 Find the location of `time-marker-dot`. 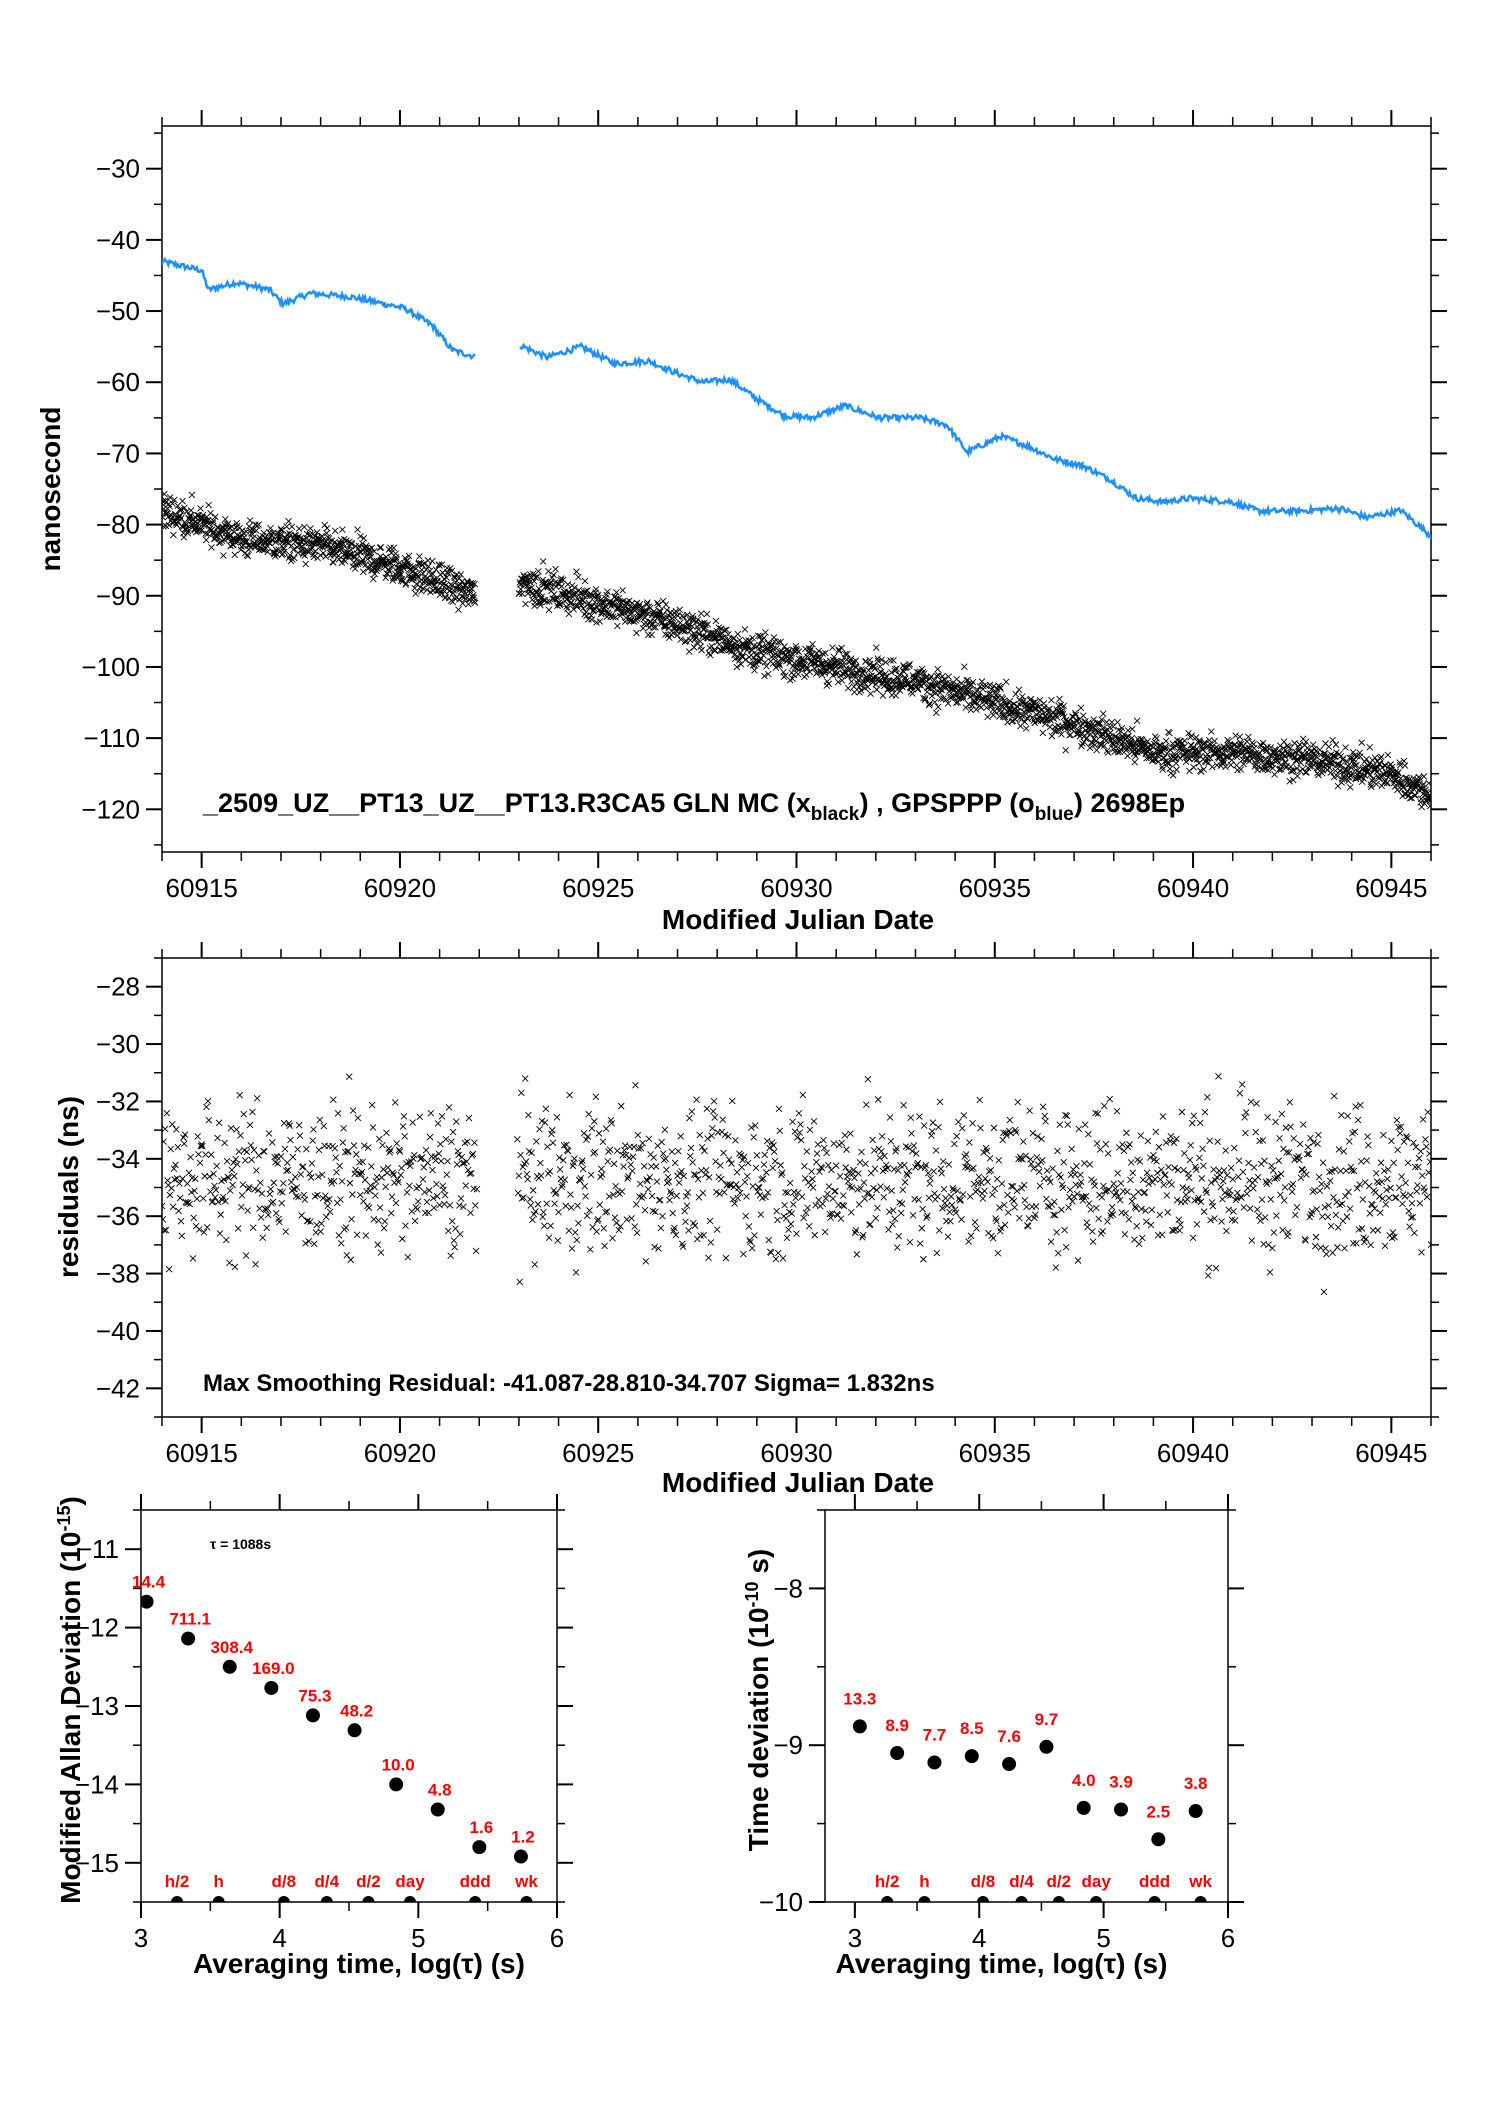

time-marker-dot is located at coordinates (410, 1899).